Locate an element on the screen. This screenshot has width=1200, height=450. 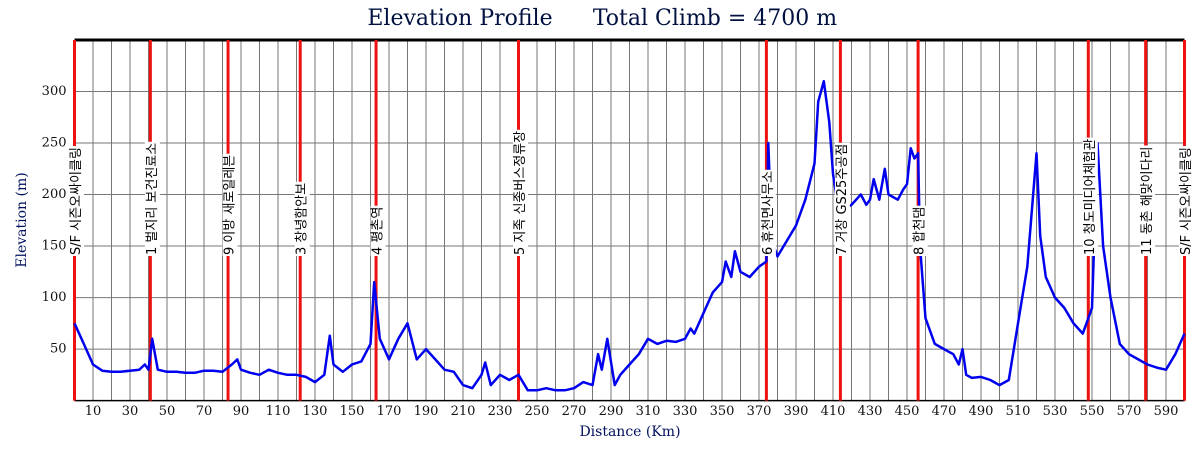
checkpoint: 1 벌지리 보건진료소 is located at coordinates (152, 198).